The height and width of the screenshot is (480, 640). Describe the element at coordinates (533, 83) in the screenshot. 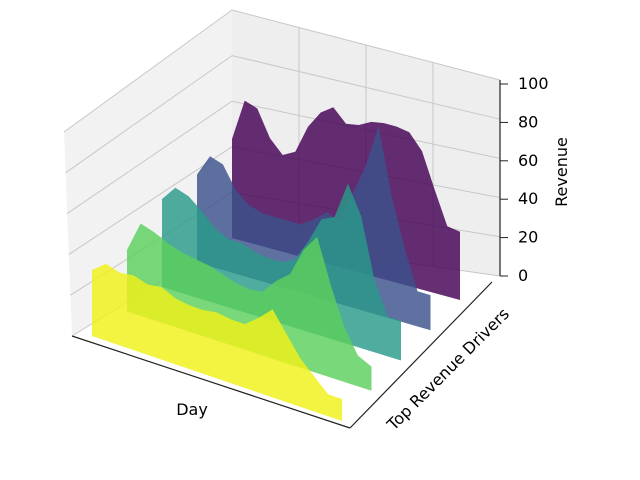

I see `z-tick-label: 100` at that location.